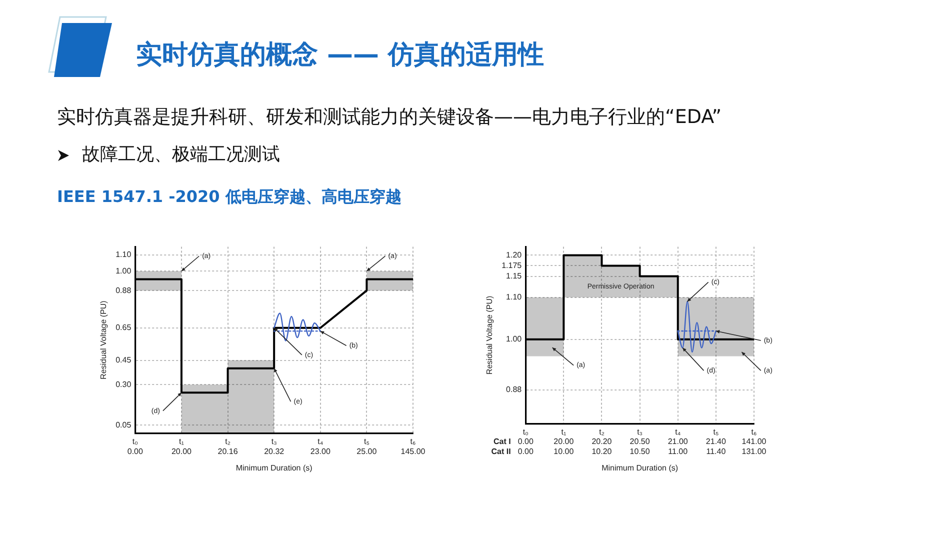  What do you see at coordinates (413, 446) in the screenshot?
I see `x-tick-label: t₆ 145.00` at bounding box center [413, 446].